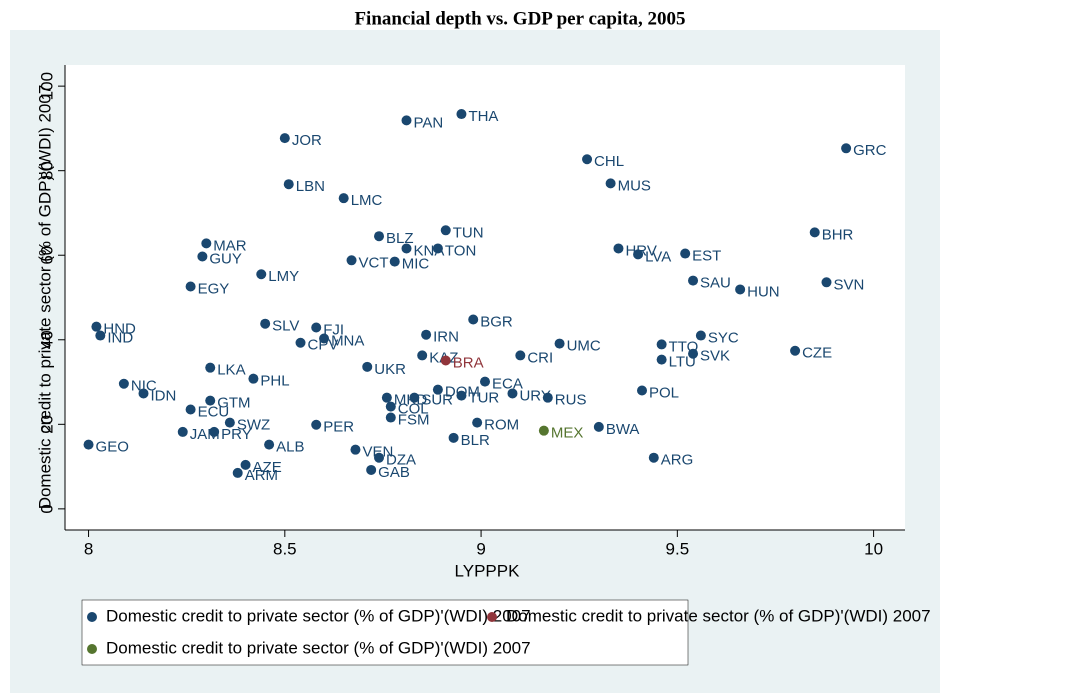 The height and width of the screenshot is (693, 1080). What do you see at coordinates (310, 186) in the screenshot?
I see `point-label: LBN` at bounding box center [310, 186].